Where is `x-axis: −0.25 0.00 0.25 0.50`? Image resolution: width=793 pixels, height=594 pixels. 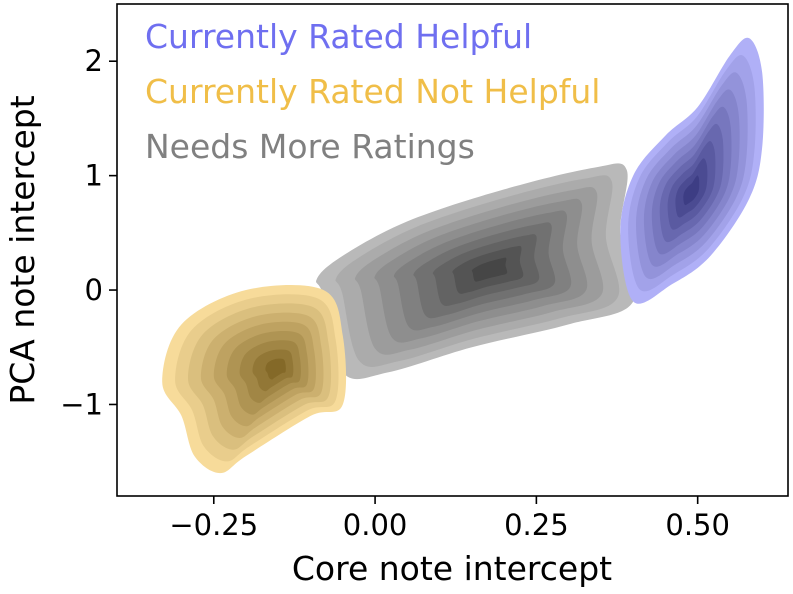 x-axis: −0.25 0.00 0.25 0.50 is located at coordinates (449, 519).